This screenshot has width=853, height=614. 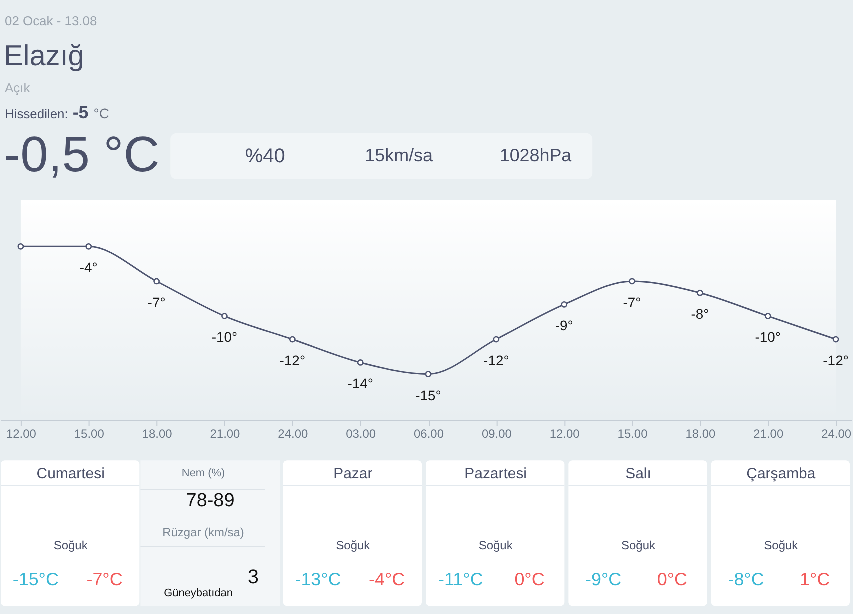 What do you see at coordinates (781, 474) in the screenshot?
I see `category-label: Çarşamba` at bounding box center [781, 474].